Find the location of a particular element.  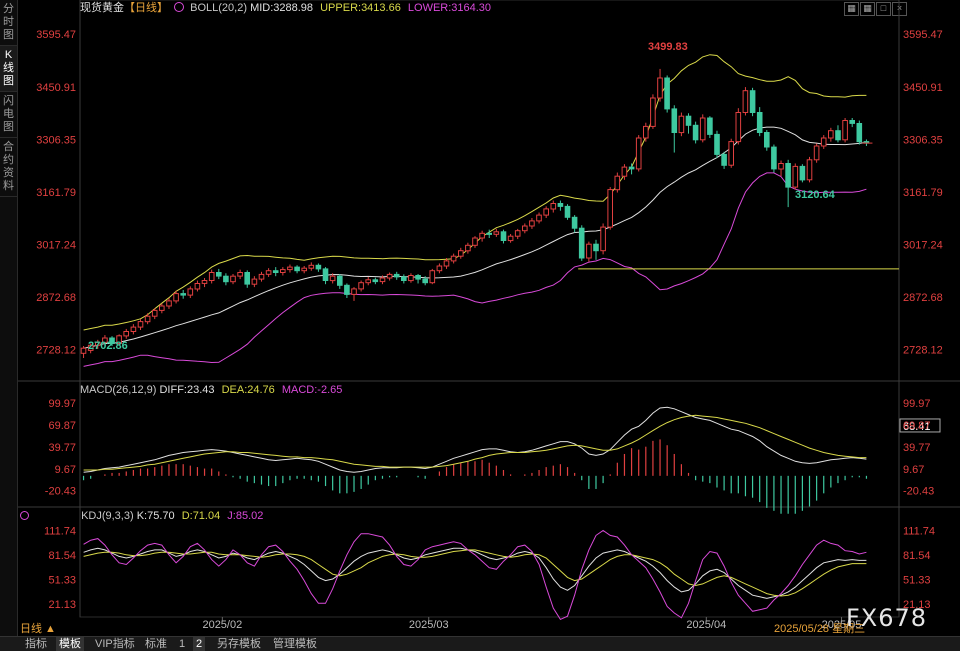

expand-icon: □ is located at coordinates (883, 9).